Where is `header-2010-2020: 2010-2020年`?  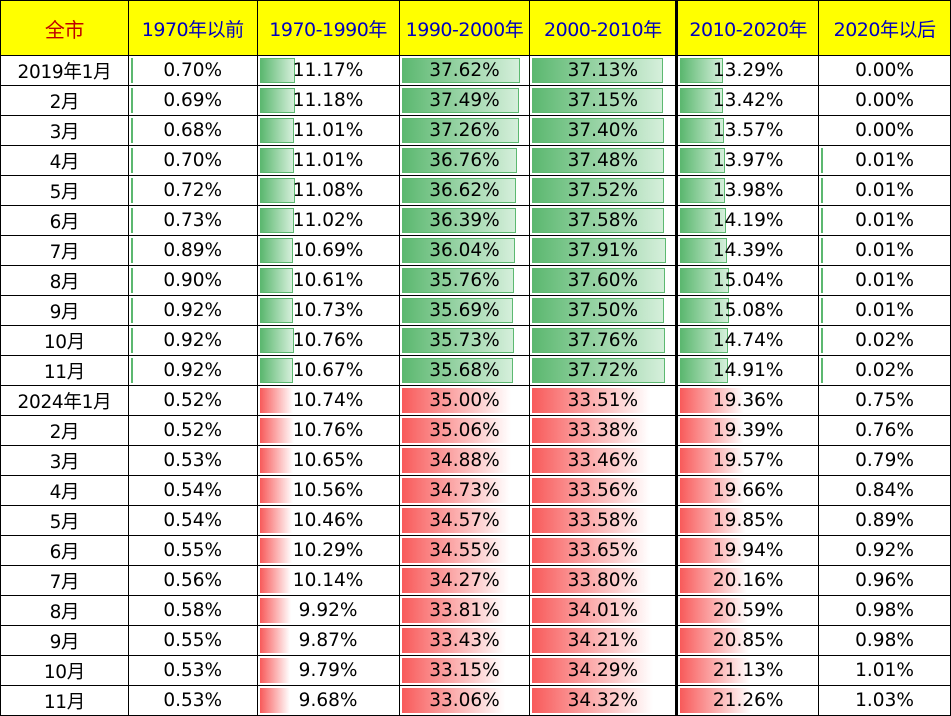 header-2010-2020: 2010-2020年 is located at coordinates (747, 28).